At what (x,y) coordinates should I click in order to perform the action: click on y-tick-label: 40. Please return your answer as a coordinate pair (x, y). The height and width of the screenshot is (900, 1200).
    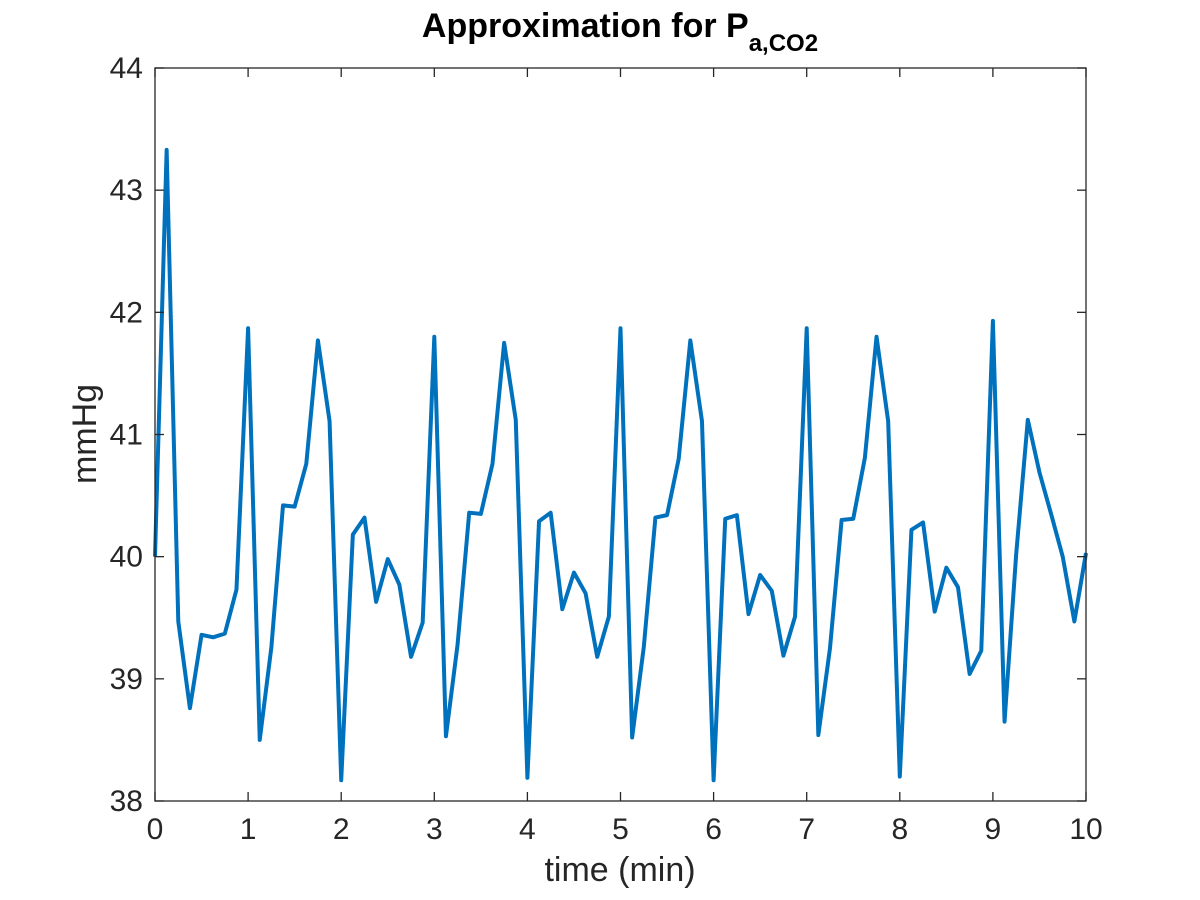
    Looking at the image, I should click on (126, 557).